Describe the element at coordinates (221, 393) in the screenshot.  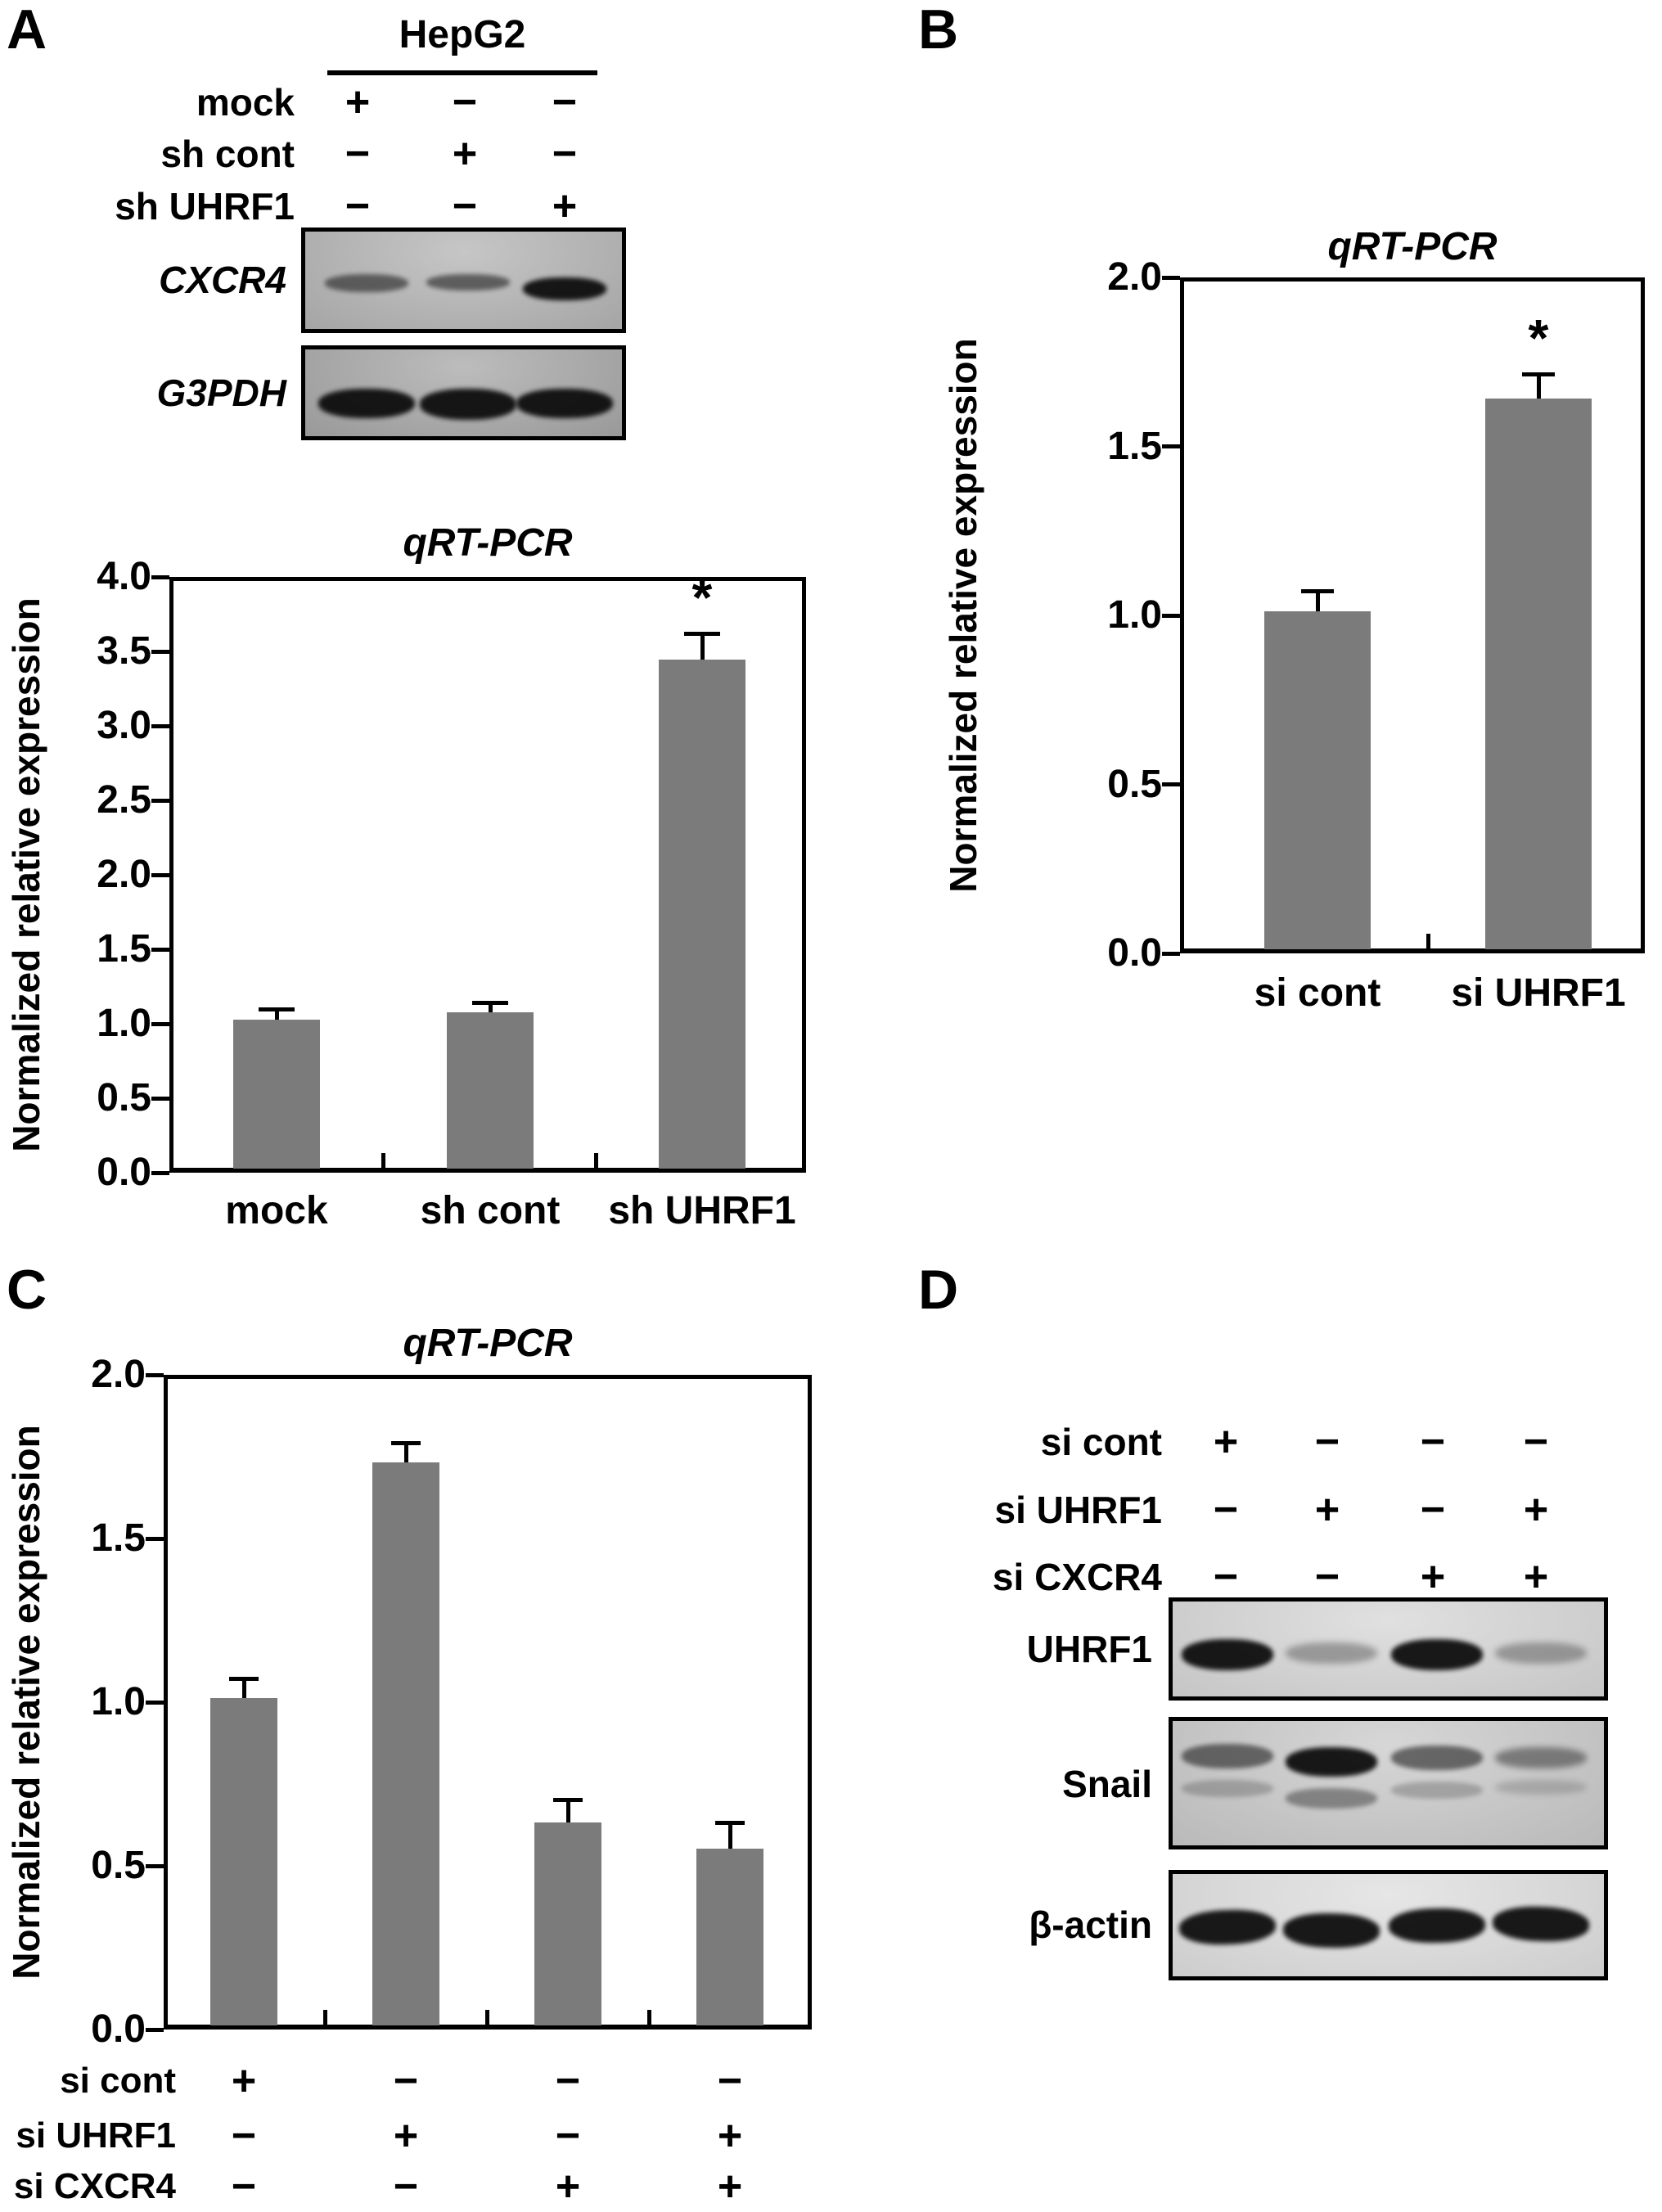
I see `gel-label-g3pdh: G3PDH` at that location.